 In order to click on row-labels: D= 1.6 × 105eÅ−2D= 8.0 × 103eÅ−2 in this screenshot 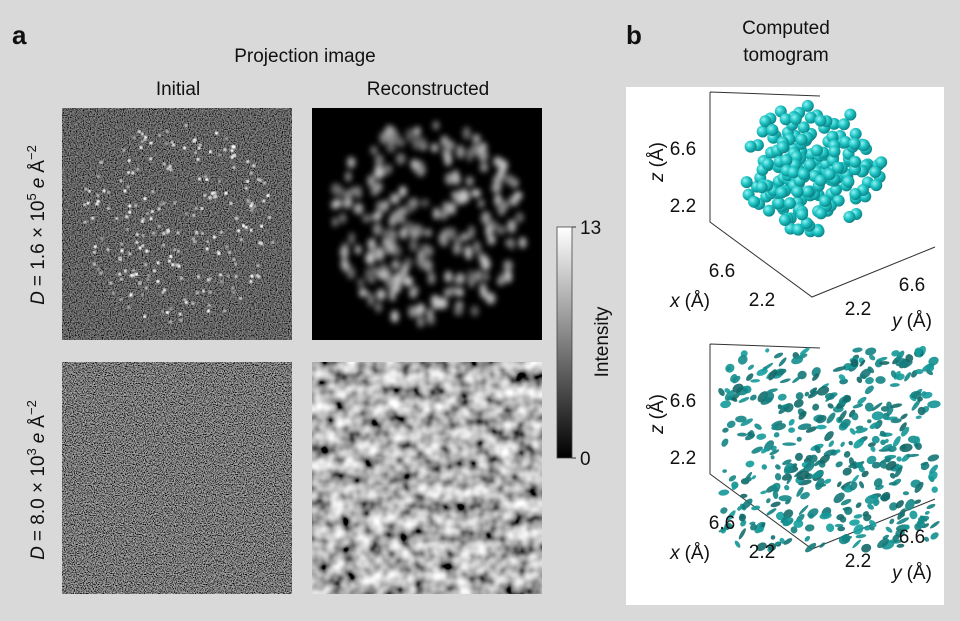, I will do `click(36, 352)`.